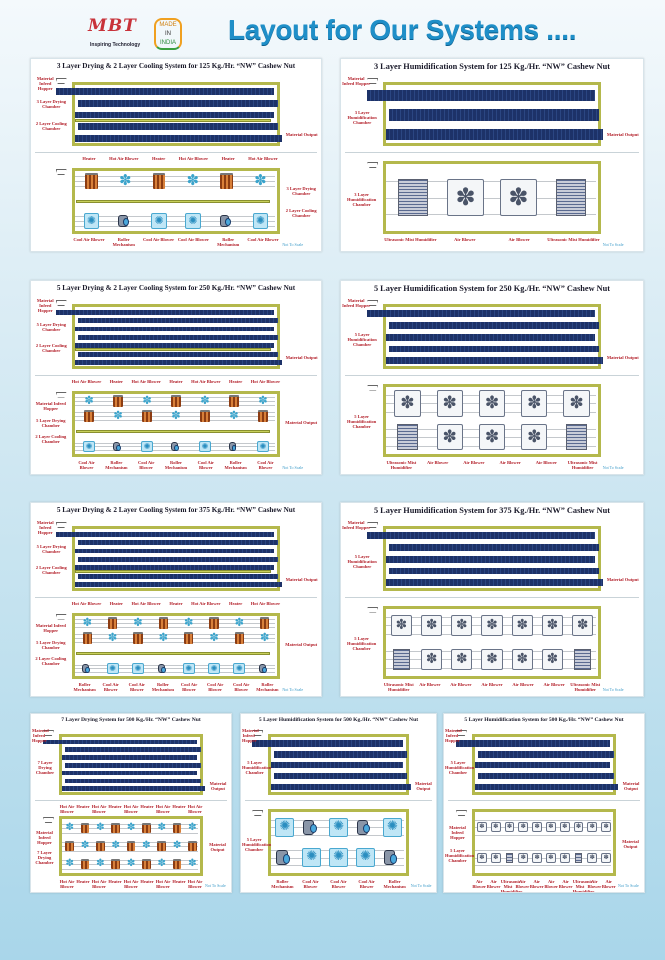 Image resolution: width=665 pixels, height=960 pixels. I want to click on left-label: Material Infeed Hopper, so click(50, 628).